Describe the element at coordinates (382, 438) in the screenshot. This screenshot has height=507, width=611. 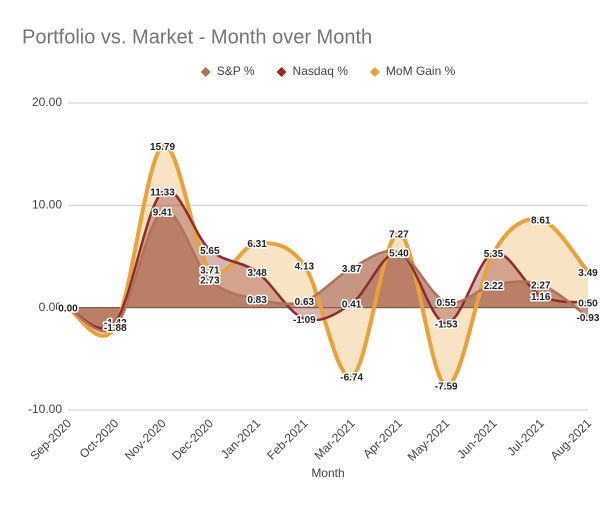
I see `x-tick-label: Apr-2021` at that location.